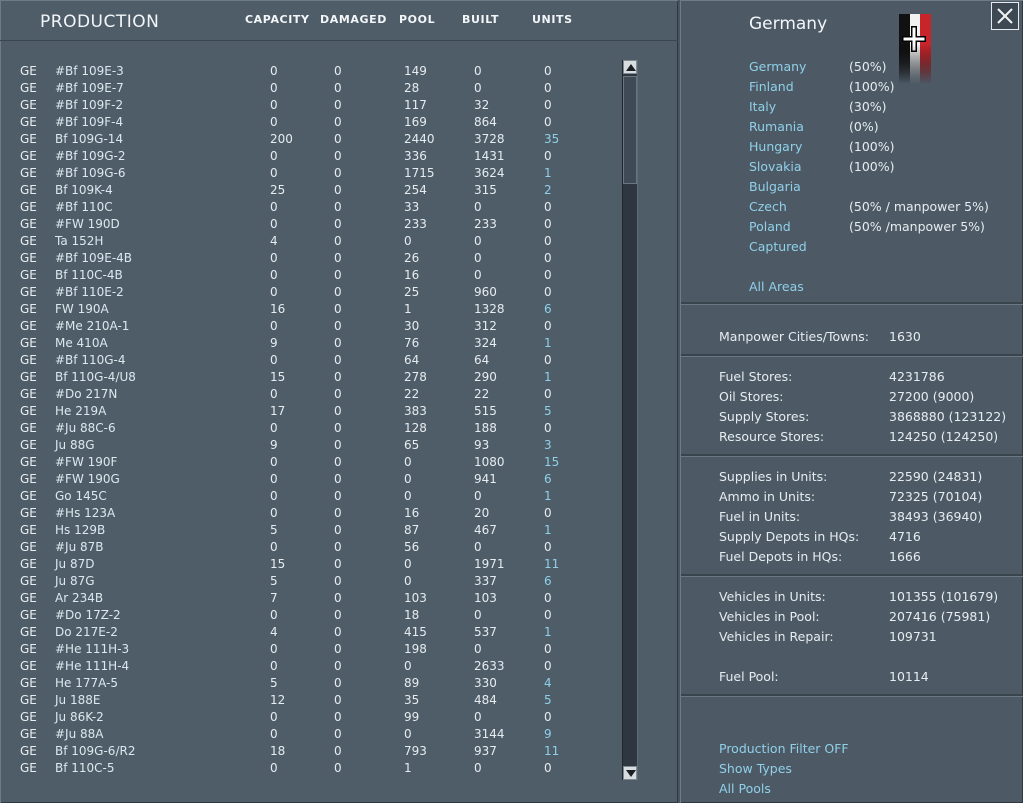  What do you see at coordinates (778, 66) in the screenshot?
I see `ally-link: Germany` at bounding box center [778, 66].